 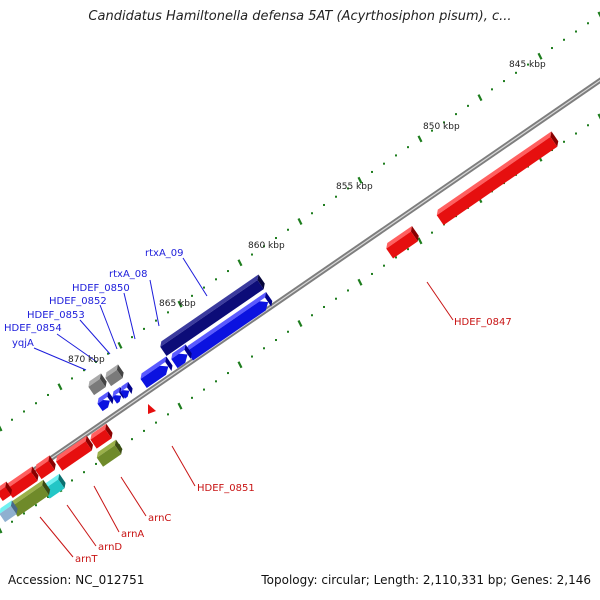 What do you see at coordinates (52, 462) in the screenshot?
I see `gene-arnA-b-side` at bounding box center [52, 462].